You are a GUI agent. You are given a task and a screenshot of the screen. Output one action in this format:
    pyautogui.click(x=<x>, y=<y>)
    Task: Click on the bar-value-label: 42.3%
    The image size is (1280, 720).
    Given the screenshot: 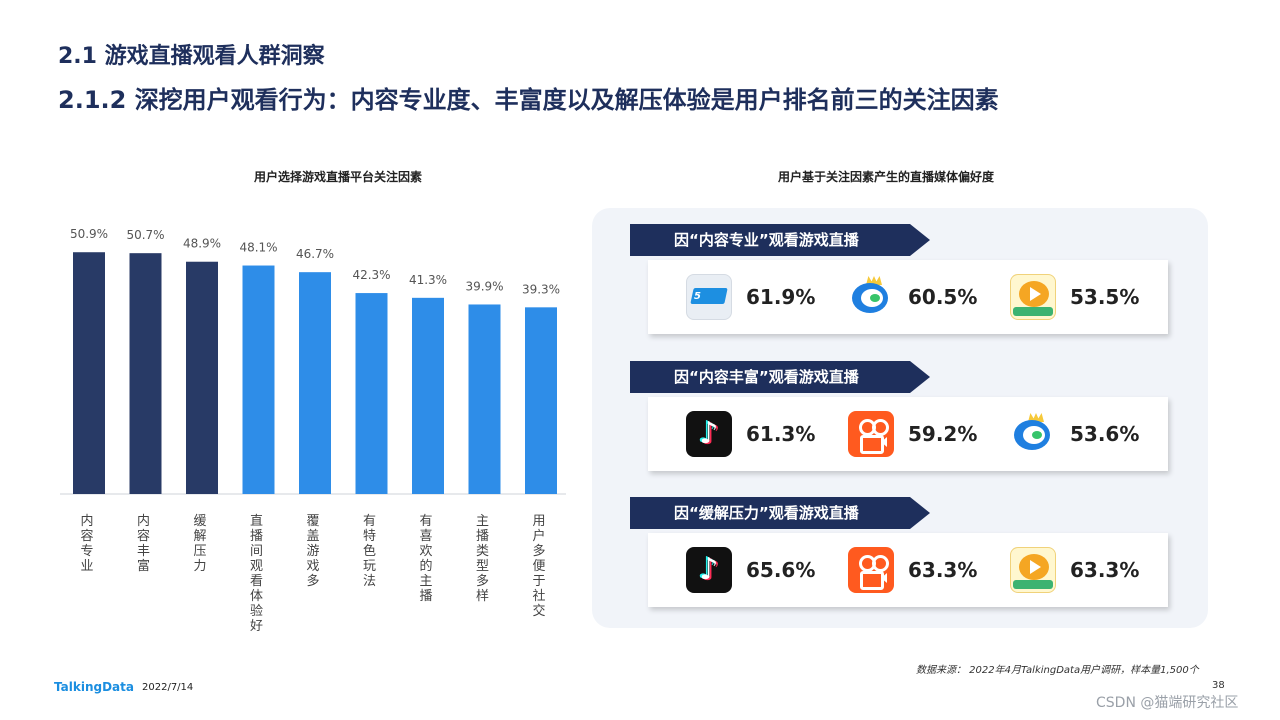 What is the action you would take?
    pyautogui.click(x=371, y=275)
    